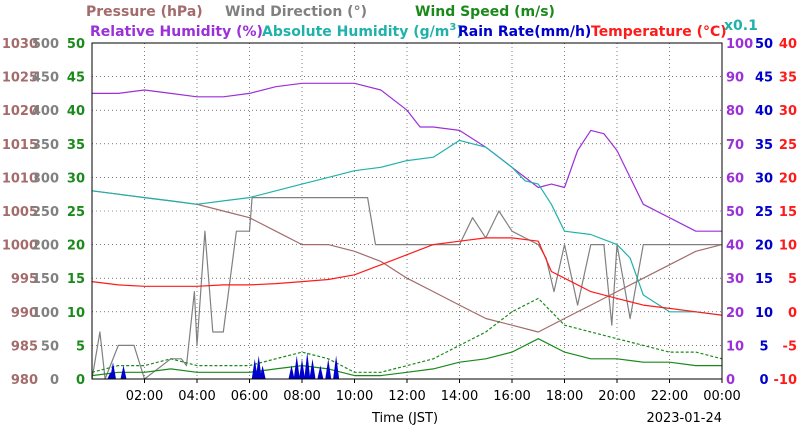  I want to click on ytick-wind-direction-0: 0, so click(54, 380).